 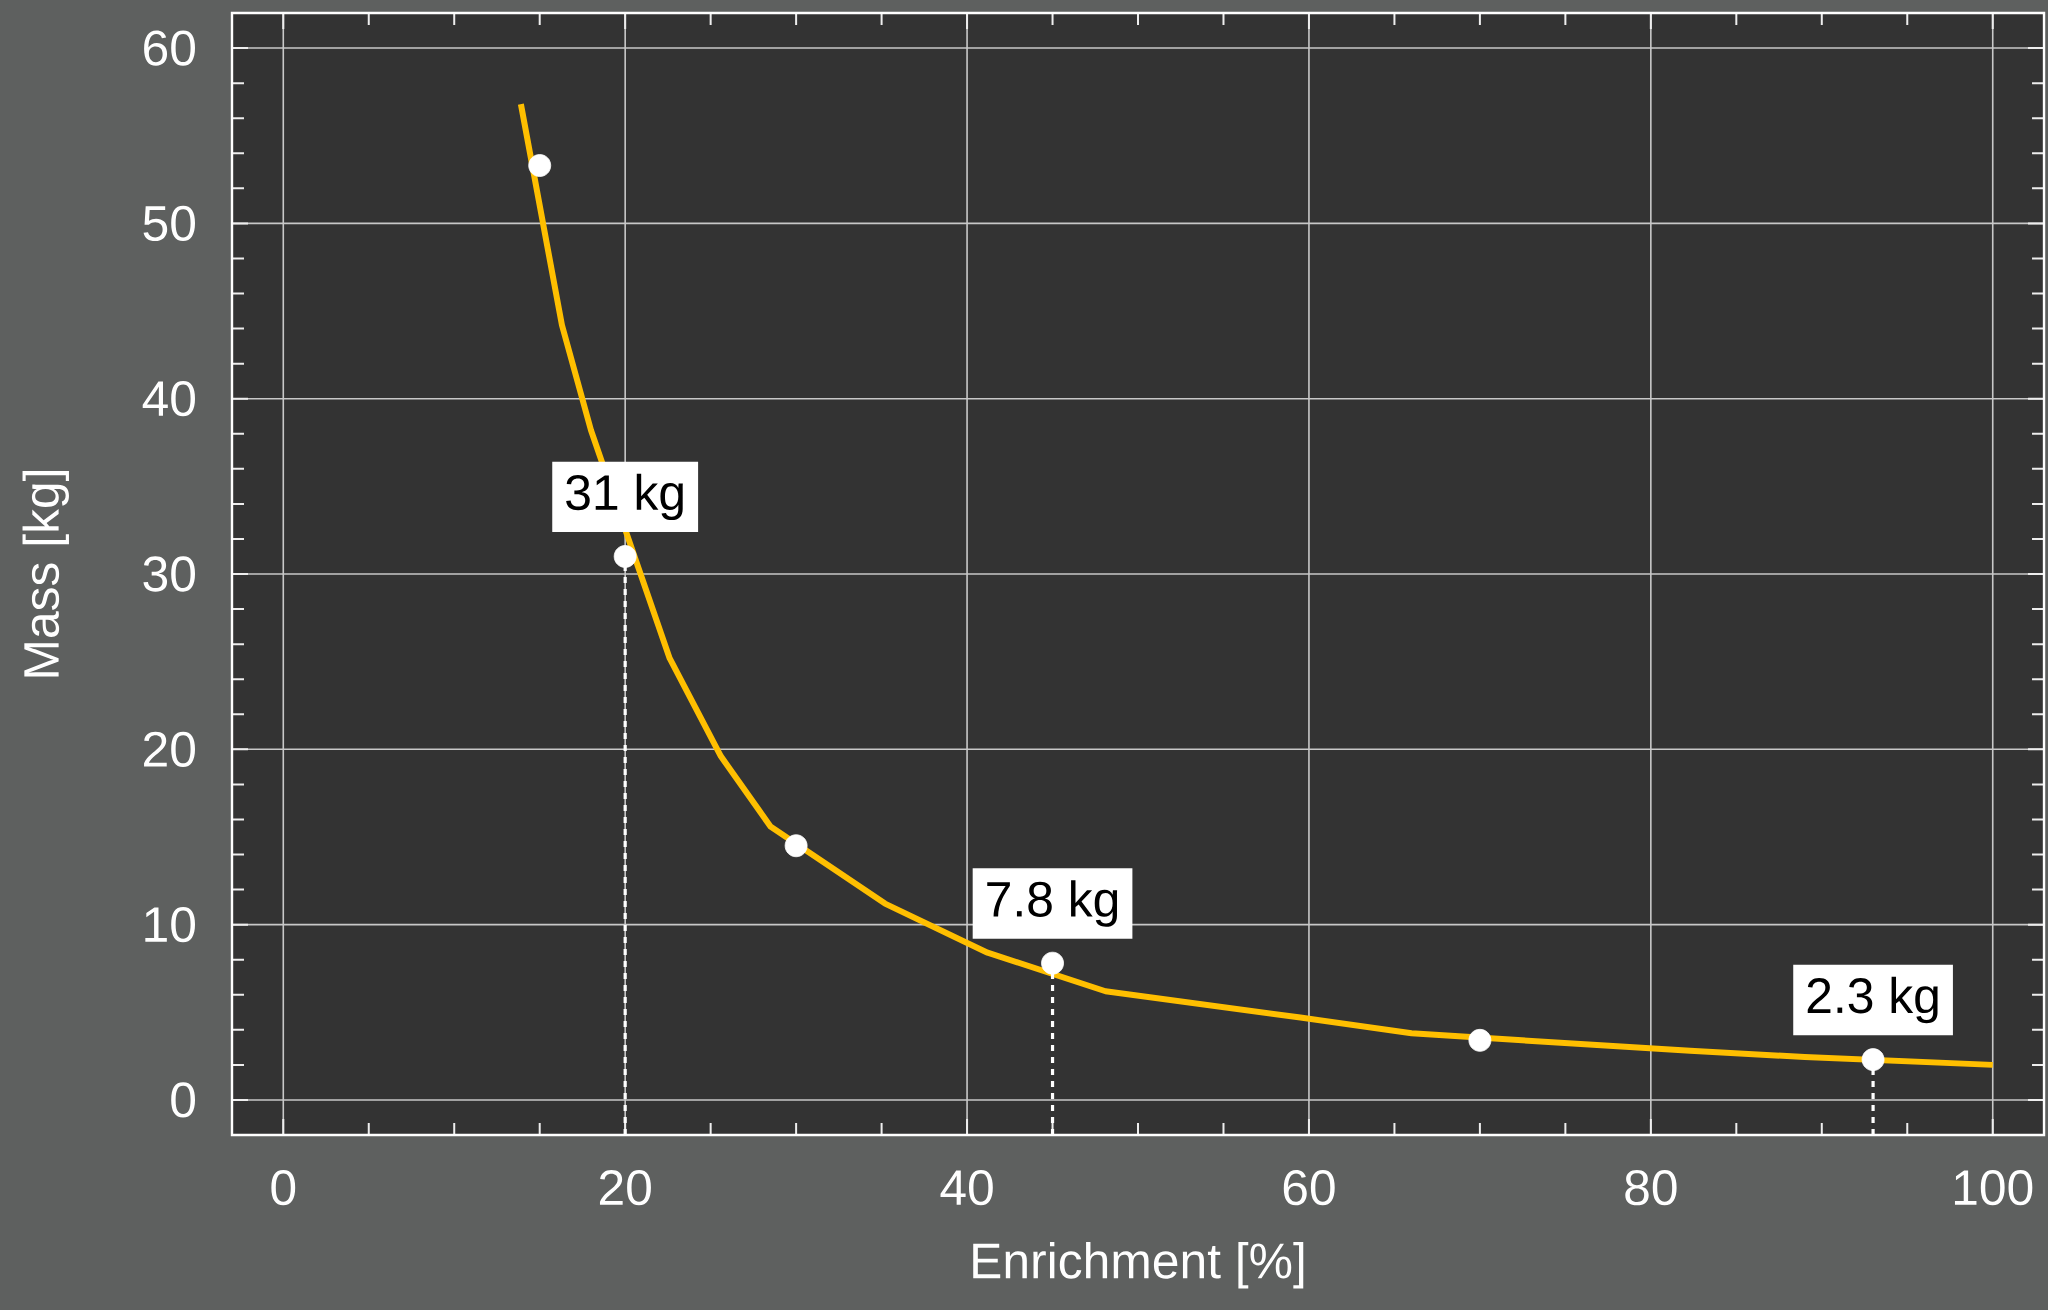 I want to click on y-tick-label: 30, so click(x=169, y=574).